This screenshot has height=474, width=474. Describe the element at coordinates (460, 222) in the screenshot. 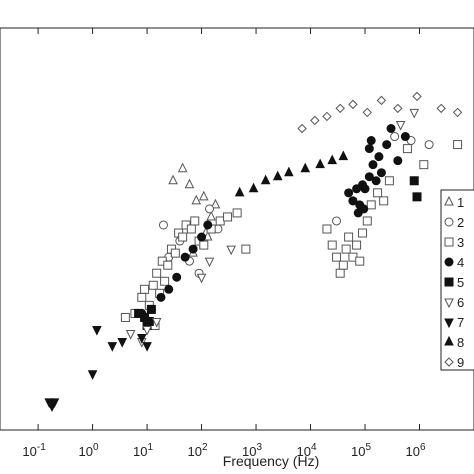

I see `legend-label: 2` at that location.